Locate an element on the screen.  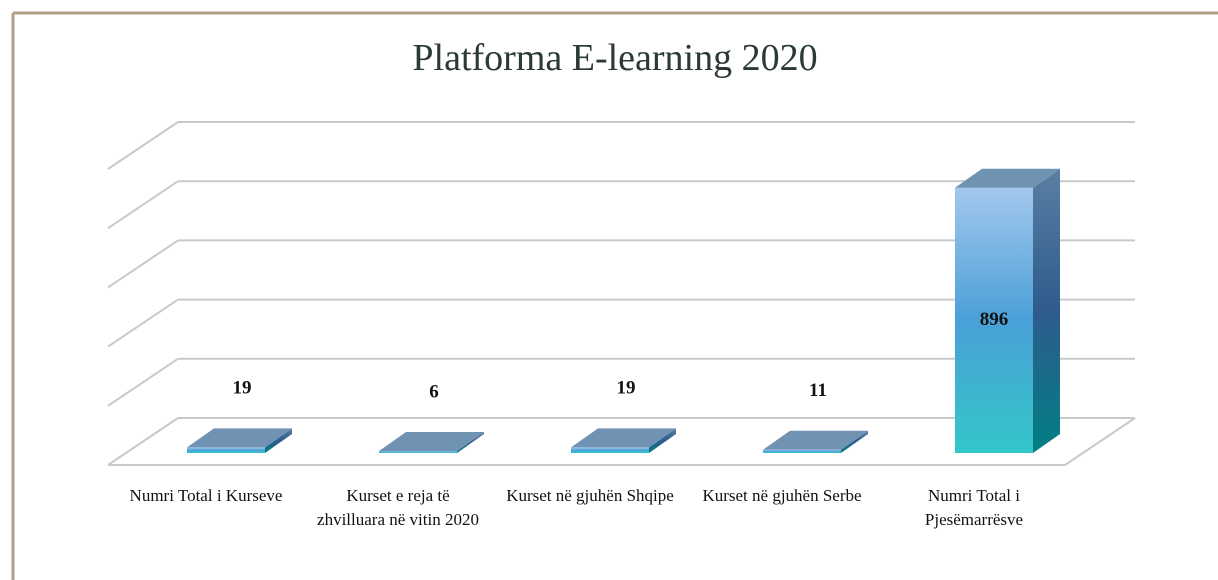
value-label: 11 is located at coordinates (818, 390).